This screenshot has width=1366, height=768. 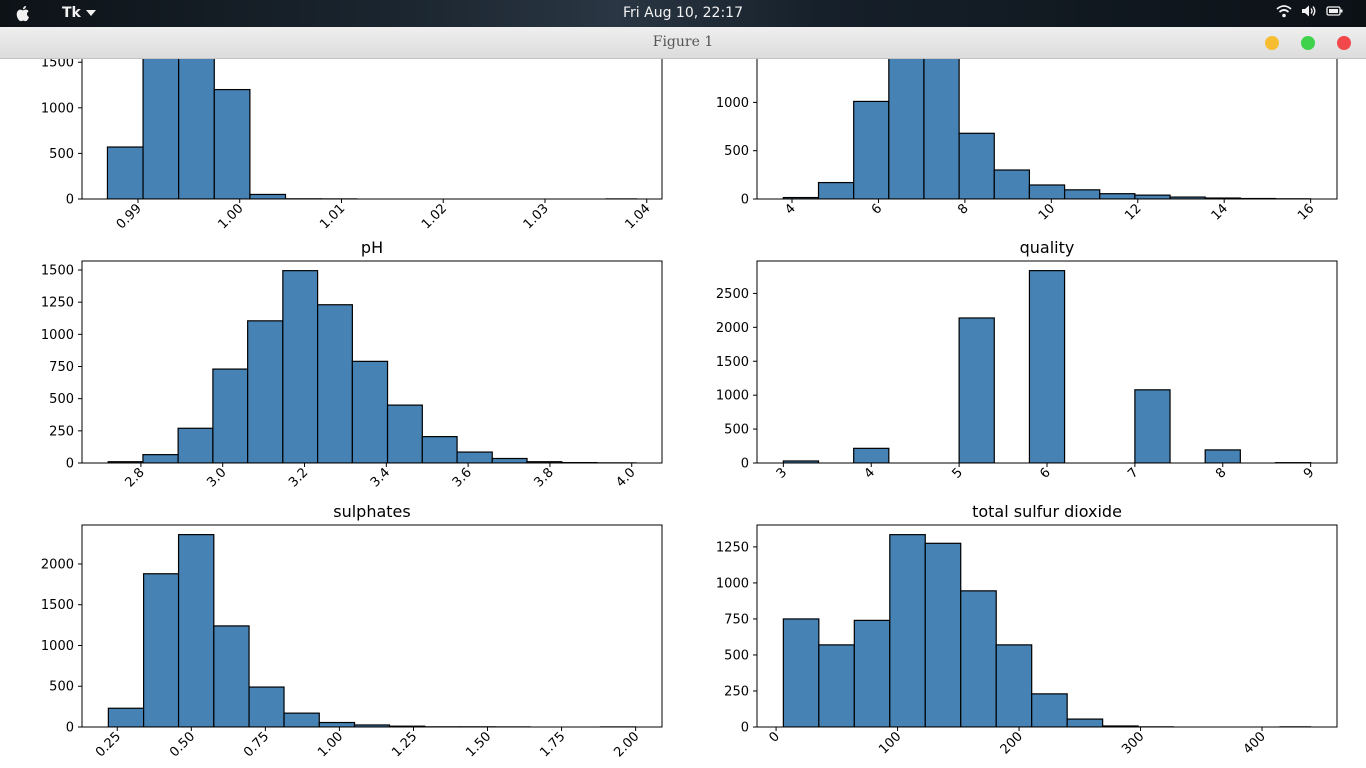 What do you see at coordinates (1284, 11) in the screenshot?
I see `wifi-icon` at bounding box center [1284, 11].